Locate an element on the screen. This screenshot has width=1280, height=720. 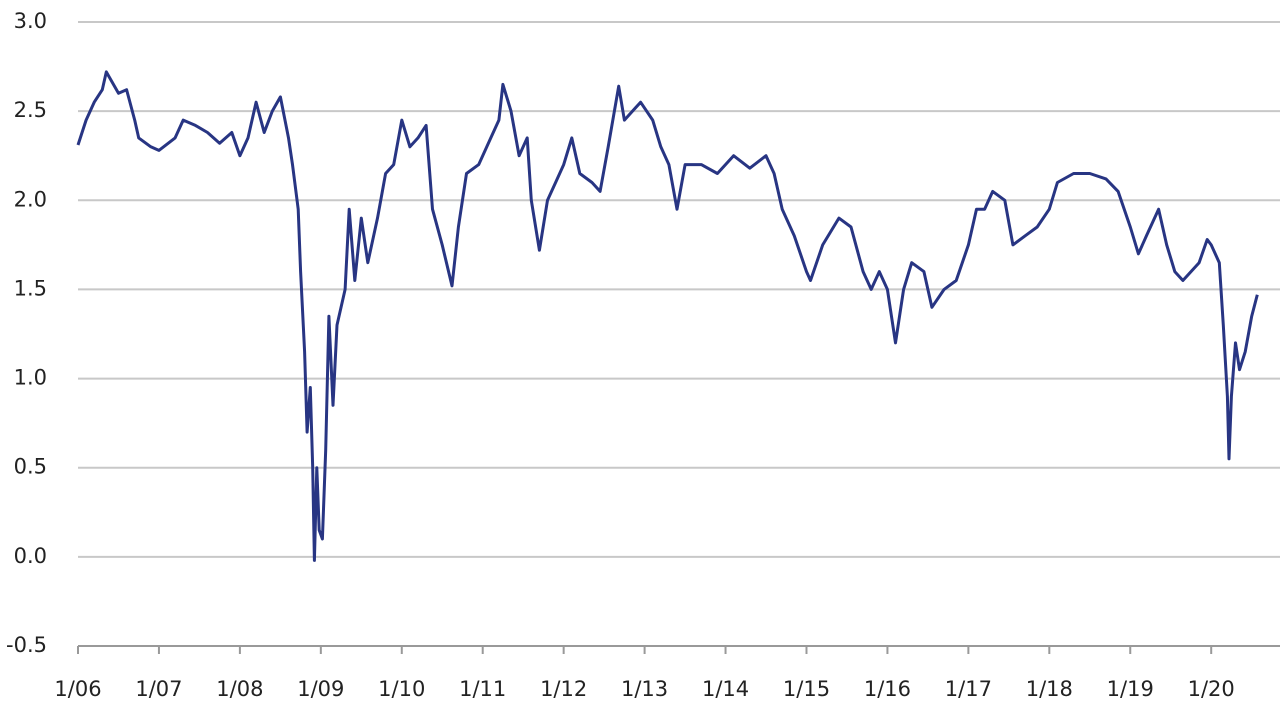
x-tick-label: 1/08 is located at coordinates (239, 689).